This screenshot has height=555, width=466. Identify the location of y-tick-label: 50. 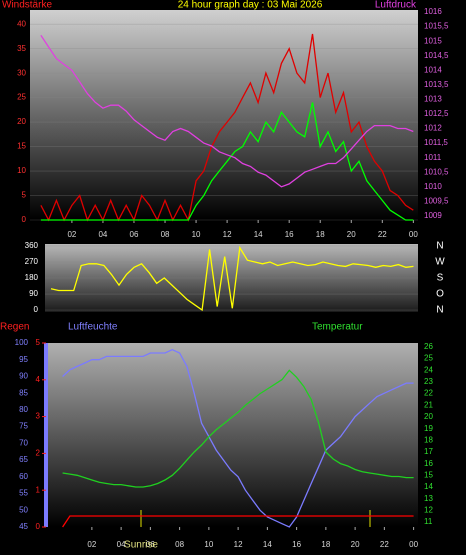
(23, 509).